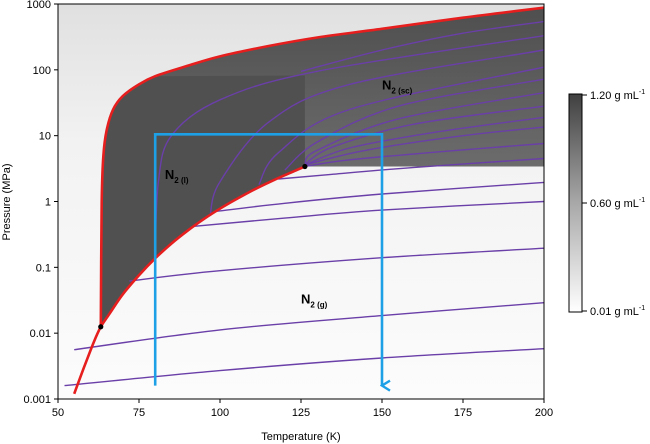 The image size is (650, 444). I want to click on y-axis-title: Pressure (MPa), so click(7, 201).